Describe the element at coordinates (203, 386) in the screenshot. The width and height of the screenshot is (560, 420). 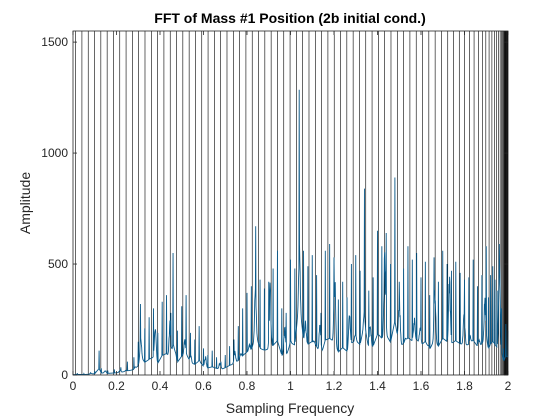
I see `x-tick-label: 0.6` at that location.